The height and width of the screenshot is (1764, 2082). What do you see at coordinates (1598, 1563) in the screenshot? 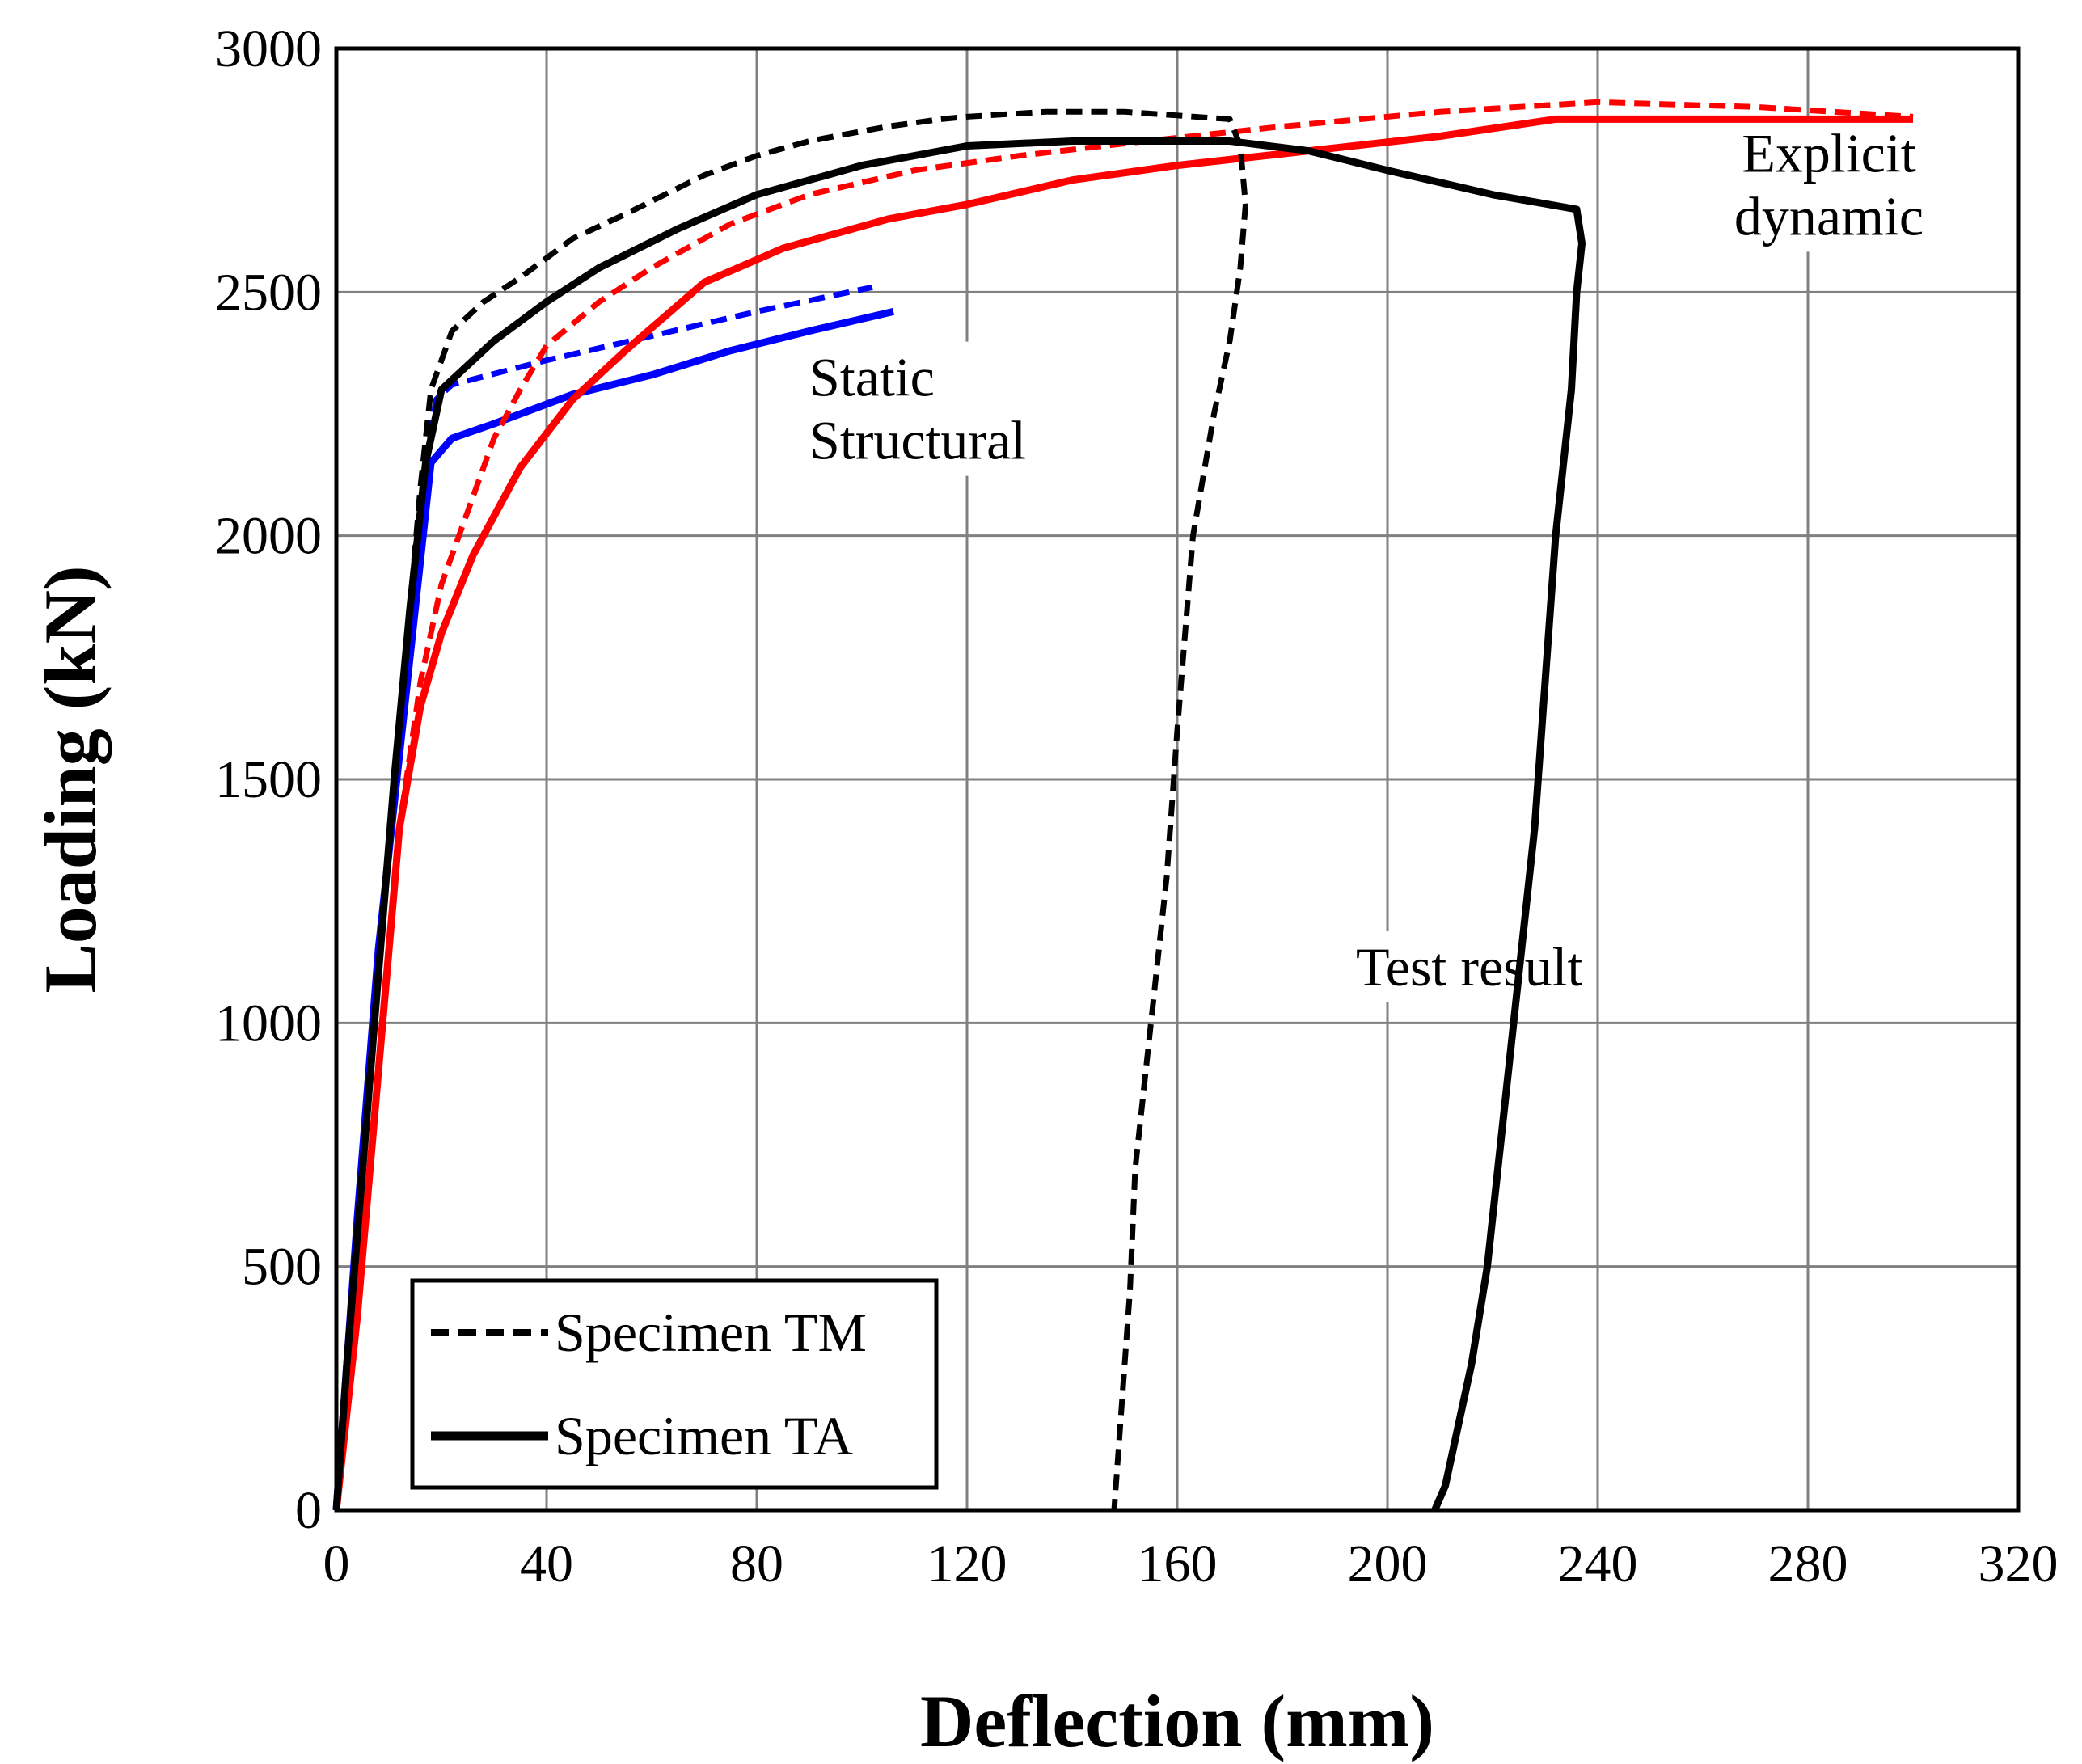
I see `x-tick-label: 240` at bounding box center [1598, 1563].